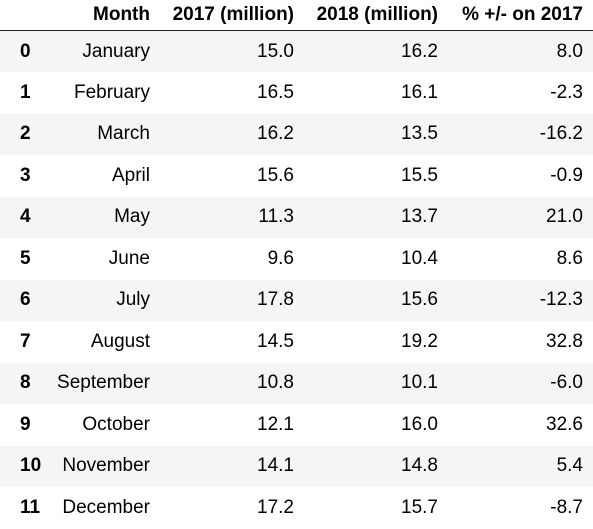 The image size is (593, 529). What do you see at coordinates (296, 342) in the screenshot?
I see `table-row: 7 August 14.5 19.2 32.8` at bounding box center [296, 342].